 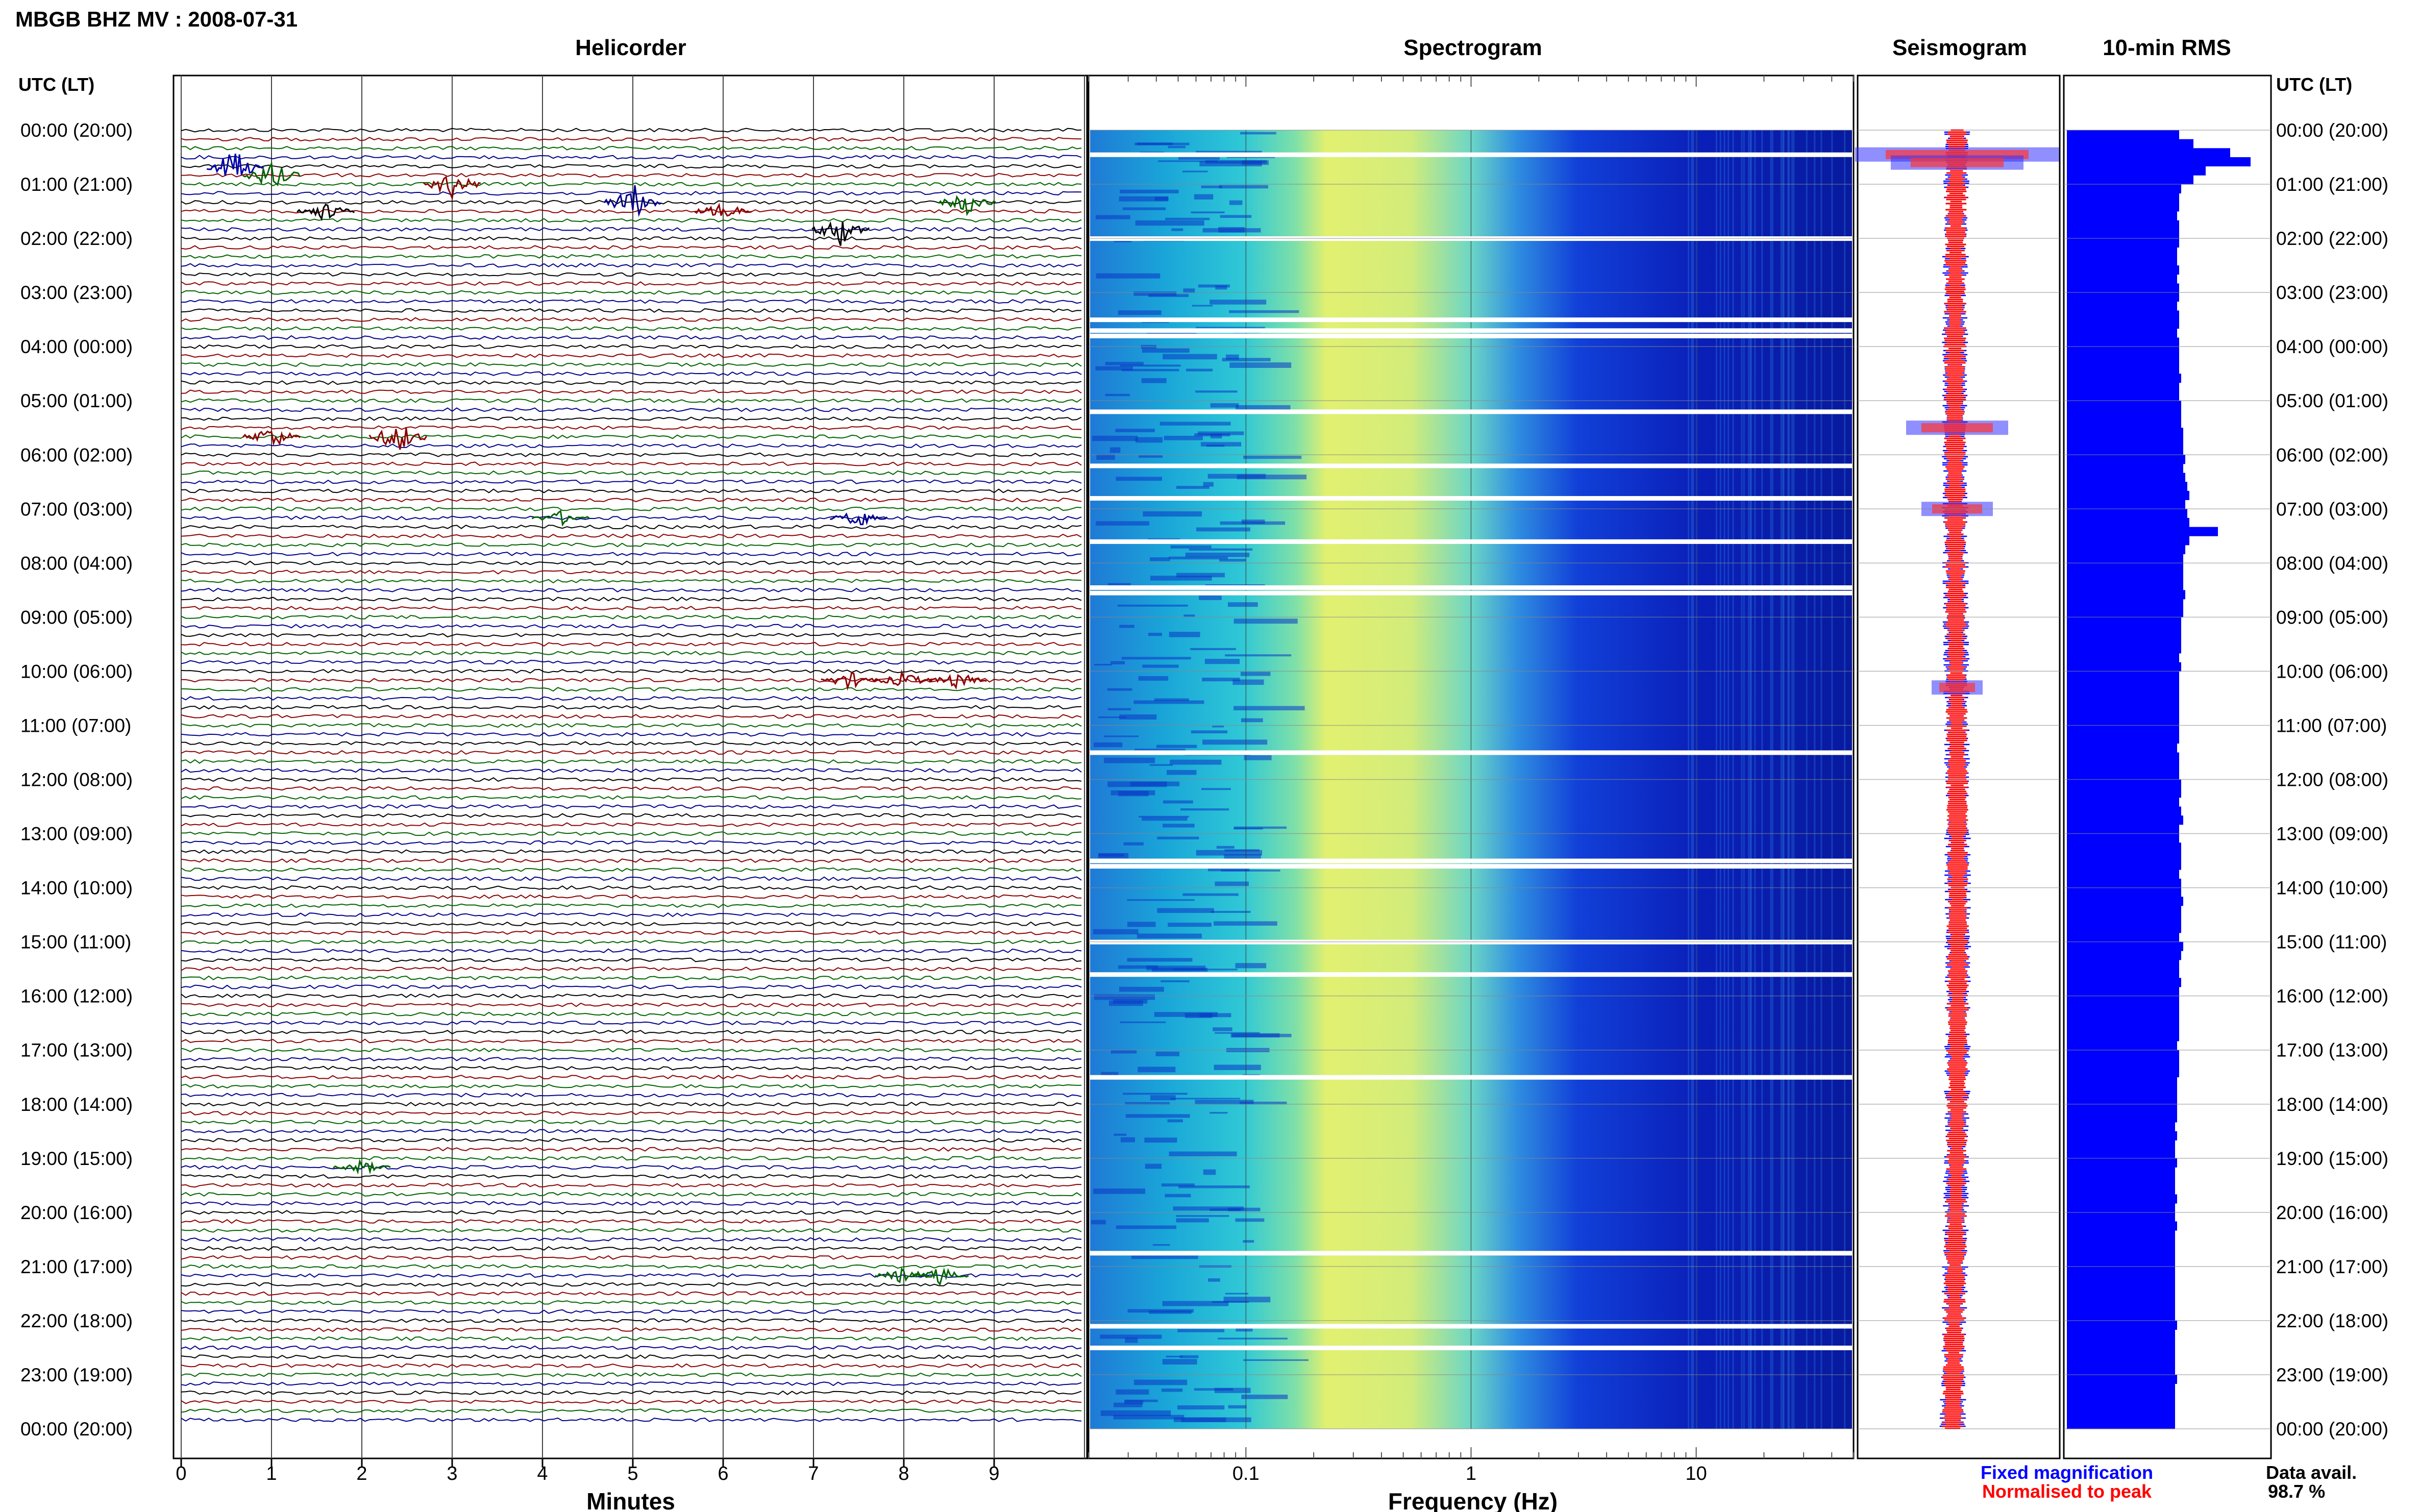 I want to click on seismogram-title: Seismogram, so click(x=1959, y=47).